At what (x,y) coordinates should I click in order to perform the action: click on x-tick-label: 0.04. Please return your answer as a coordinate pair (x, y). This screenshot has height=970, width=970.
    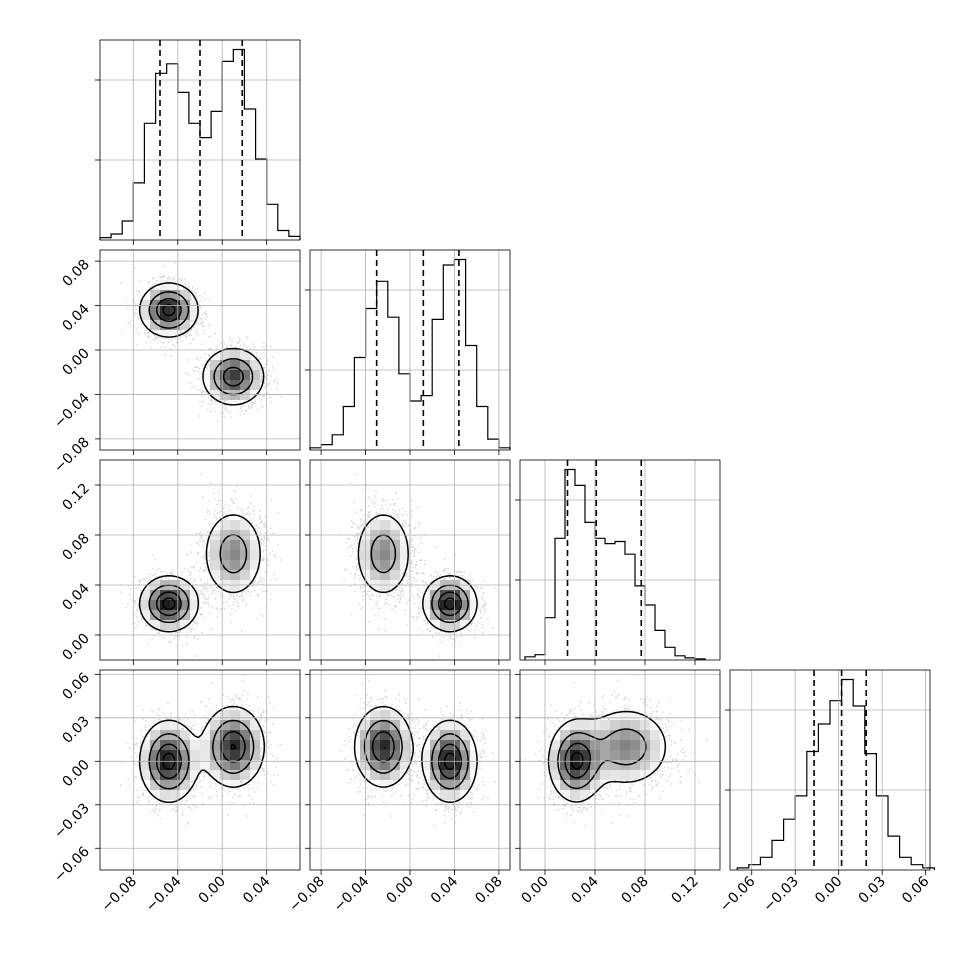
    Looking at the image, I should click on (584, 889).